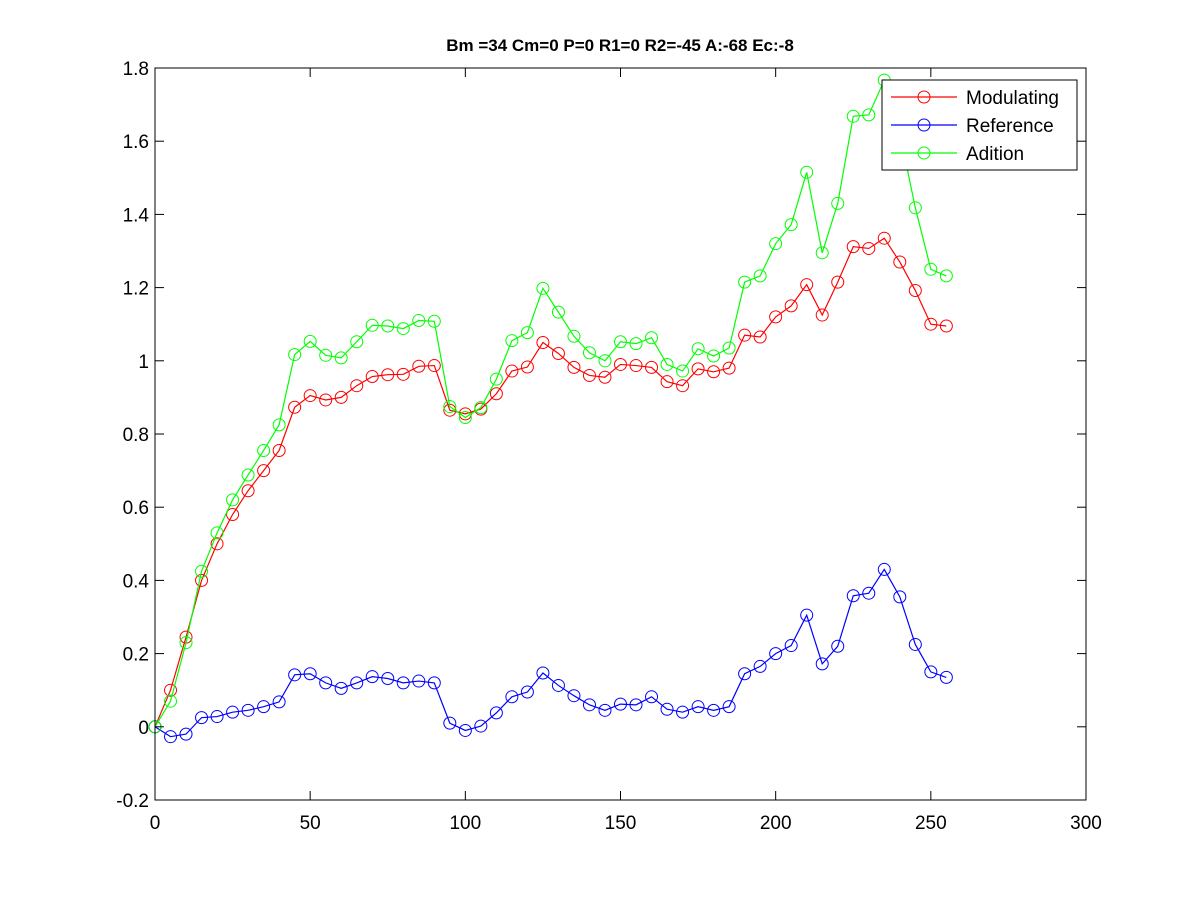 The width and height of the screenshot is (1200, 905). What do you see at coordinates (143, 728) in the screenshot?
I see `y-tick-label: 0` at bounding box center [143, 728].